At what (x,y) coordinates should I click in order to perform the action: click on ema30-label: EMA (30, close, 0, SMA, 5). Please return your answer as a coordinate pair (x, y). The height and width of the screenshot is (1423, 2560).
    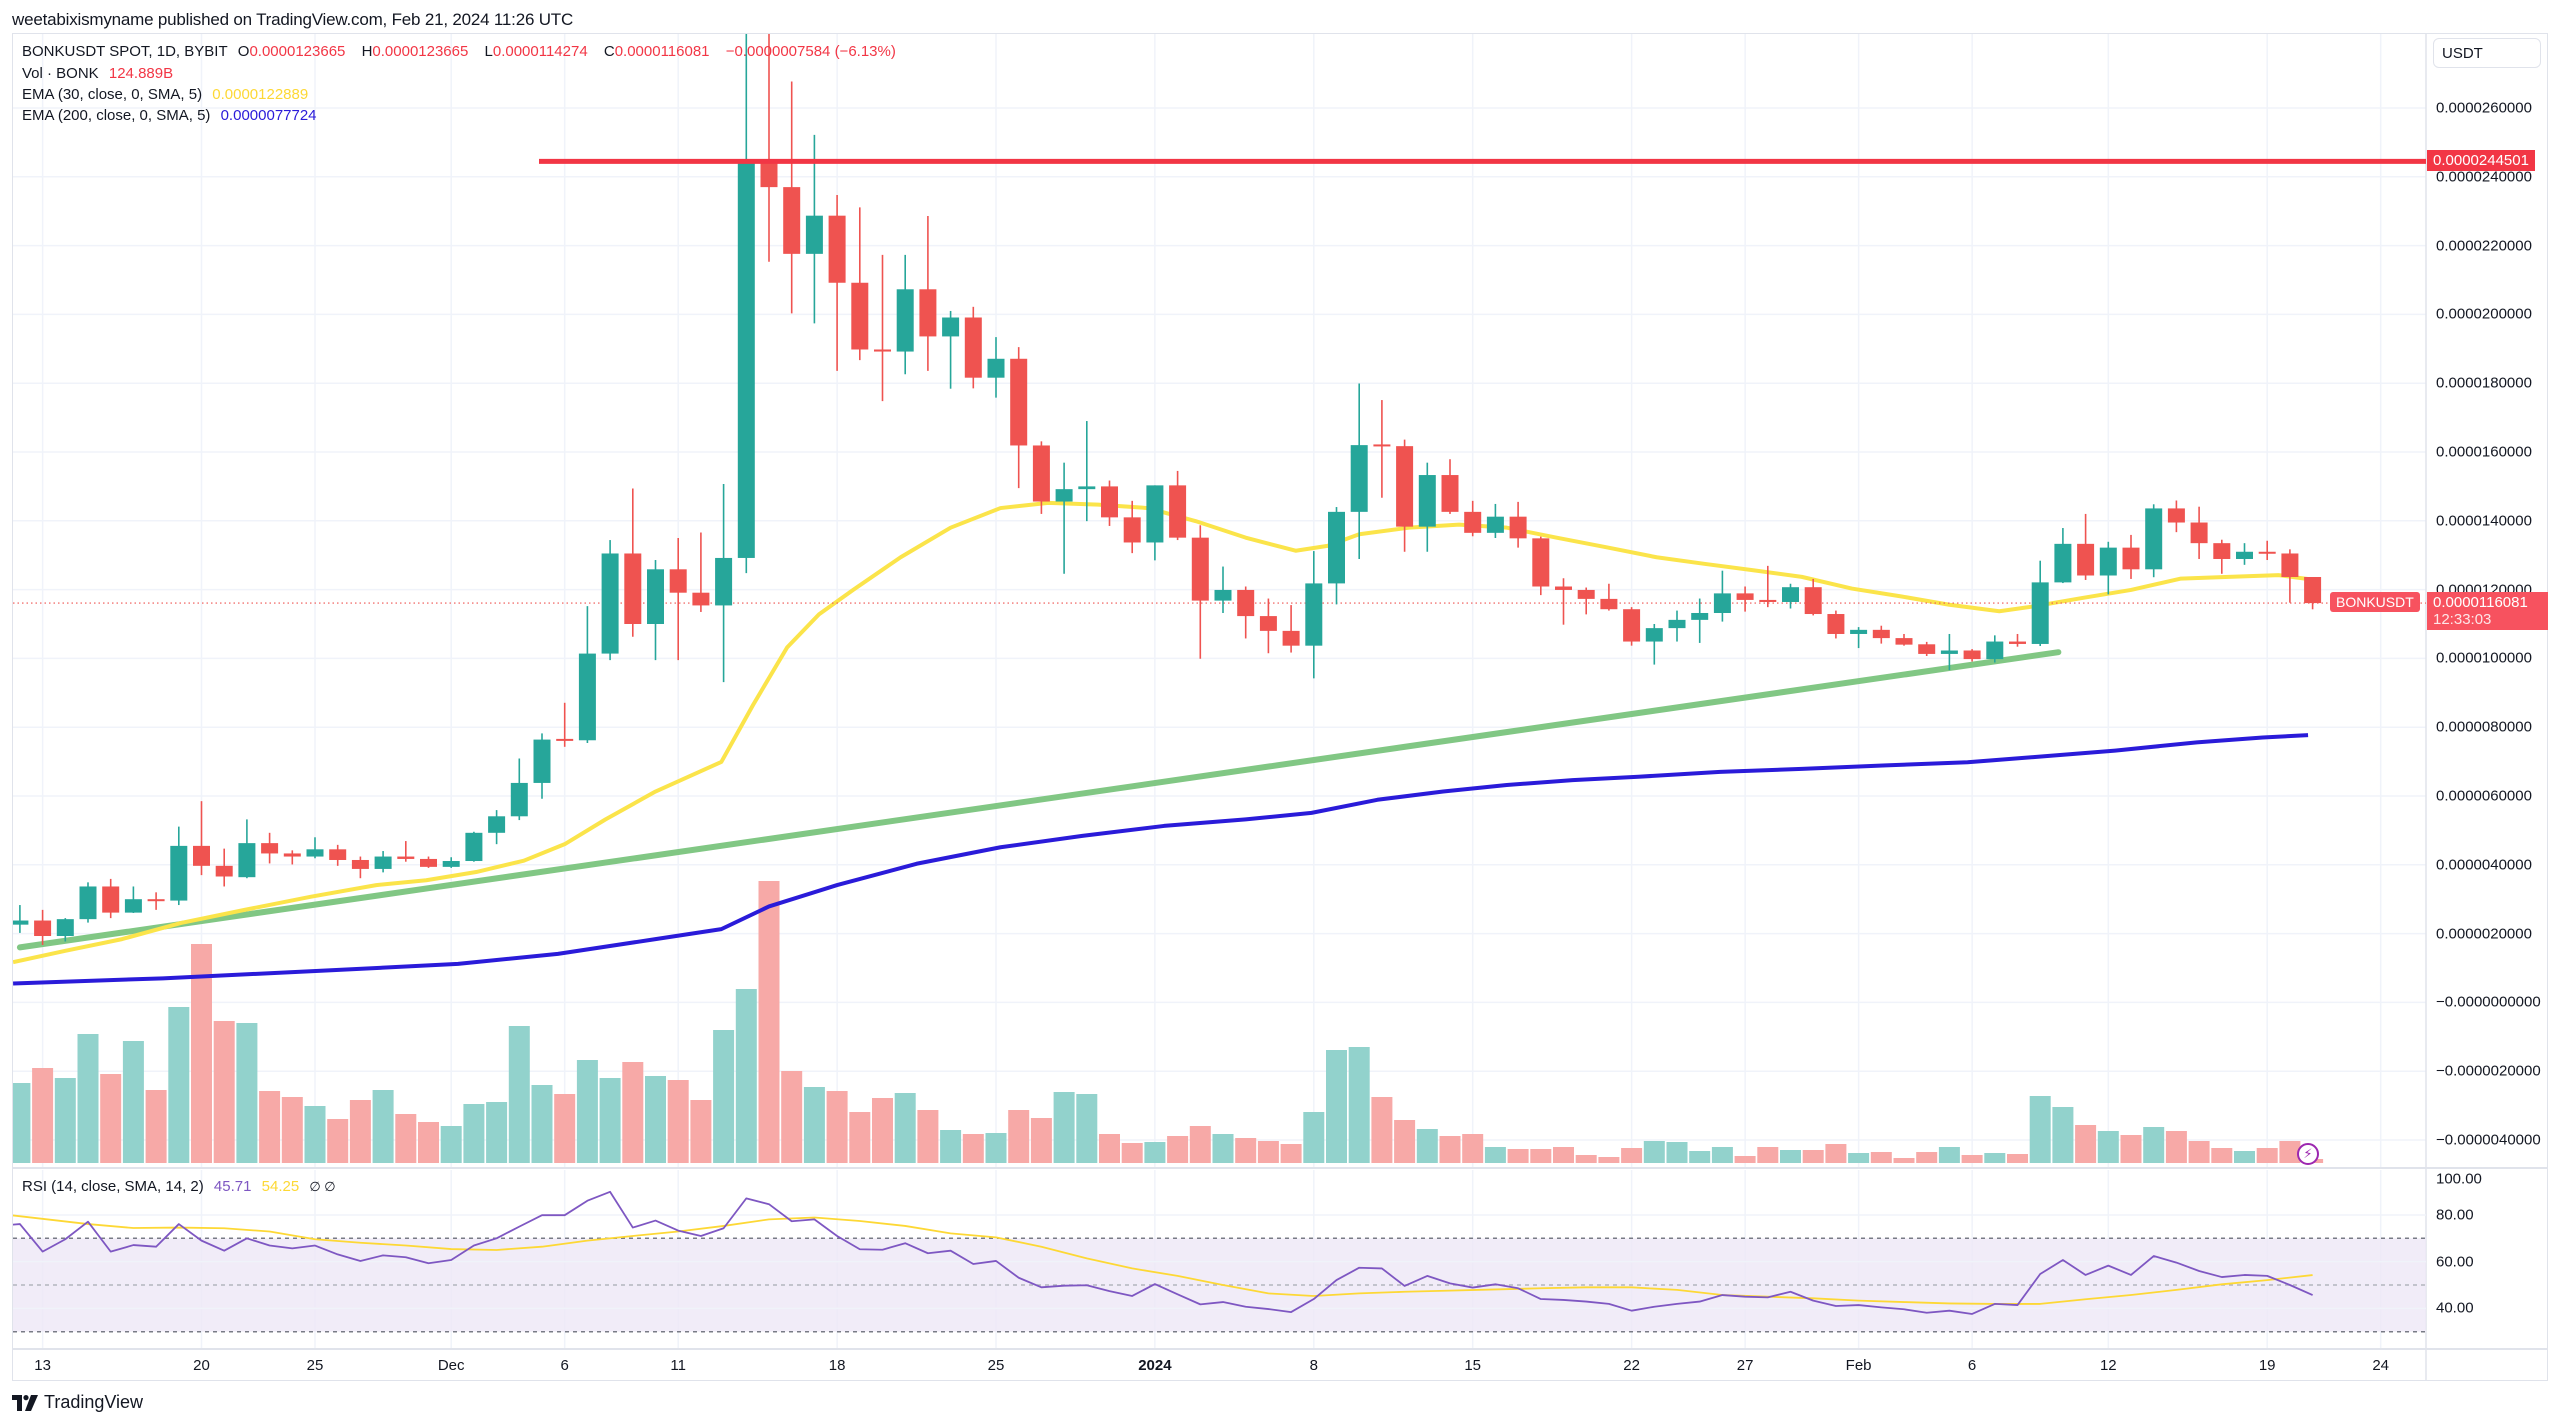
    Looking at the image, I should click on (112, 94).